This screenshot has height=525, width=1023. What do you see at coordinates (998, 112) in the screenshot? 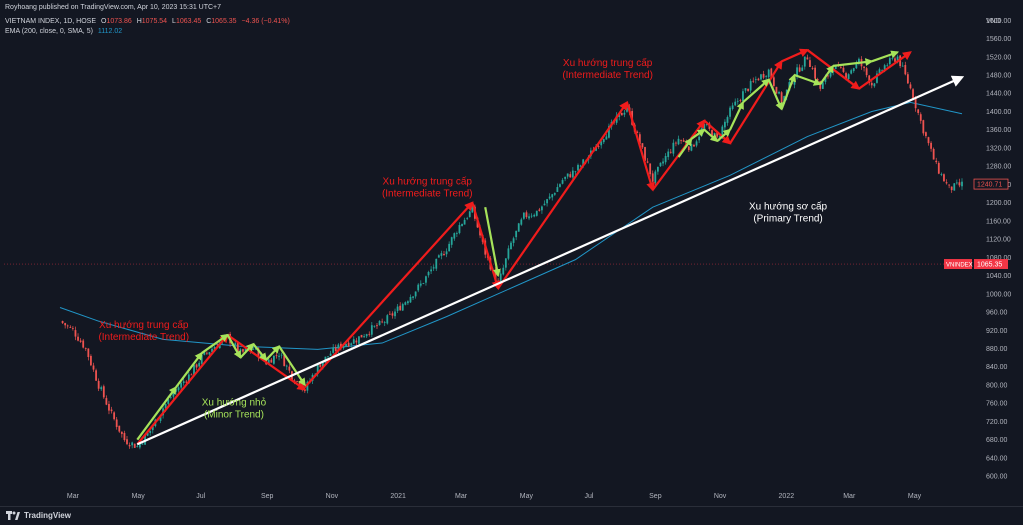
I see `price-tick-label: 1400.00` at bounding box center [998, 112].